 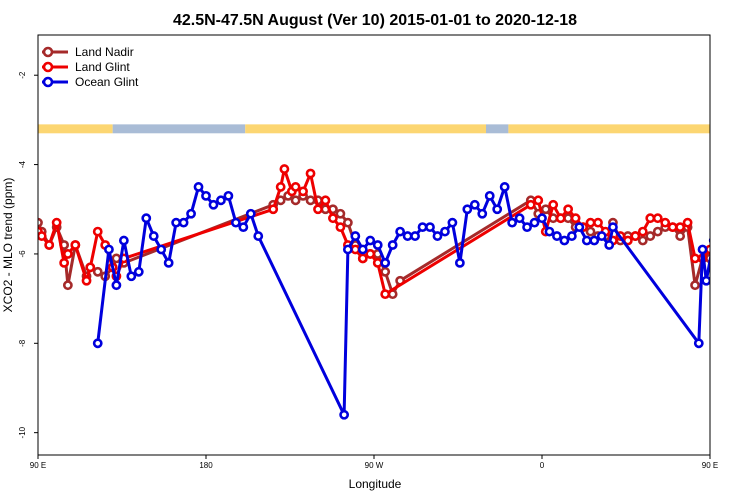 What do you see at coordinates (542, 465) in the screenshot?
I see `x-tick-label: 0` at bounding box center [542, 465].